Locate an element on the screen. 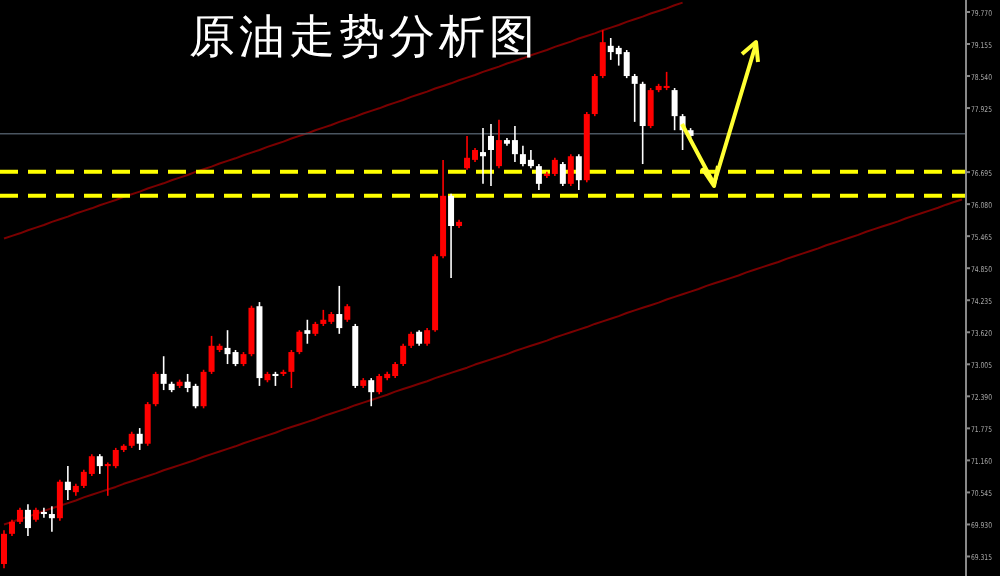 Image resolution: width=1000 pixels, height=576 pixels. chart-title: 原油走势分析图 is located at coordinates (364, 38).